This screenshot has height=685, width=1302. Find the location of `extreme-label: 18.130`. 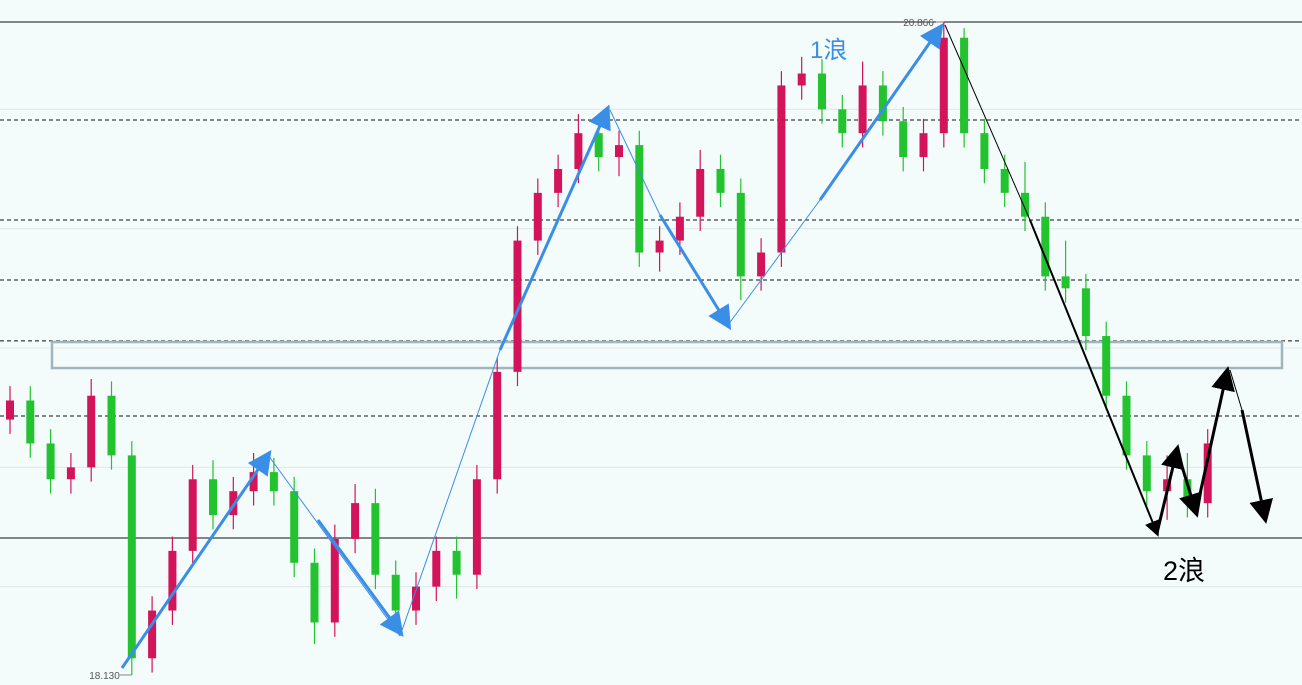

extreme-label: 18.130 is located at coordinates (104, 676).